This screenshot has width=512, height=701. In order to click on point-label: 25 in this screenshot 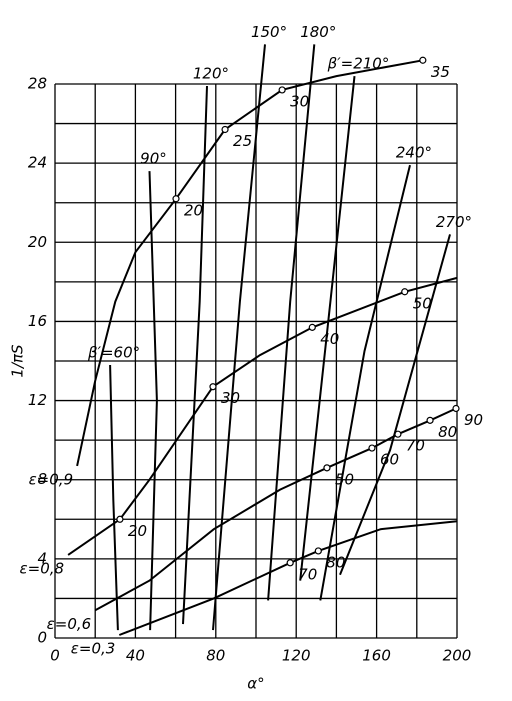, I will do `click(242, 141)`.